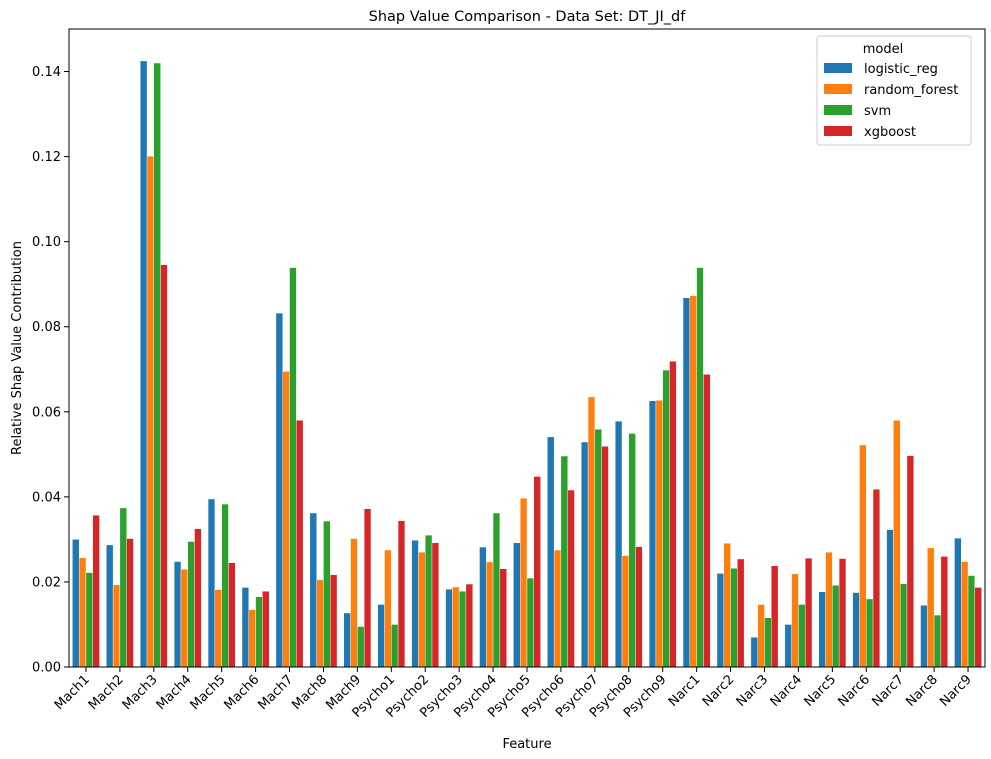 Image resolution: width=991 pixels, height=759 pixels. What do you see at coordinates (707, 521) in the screenshot?
I see `bar-xgboost-Narc1` at bounding box center [707, 521].